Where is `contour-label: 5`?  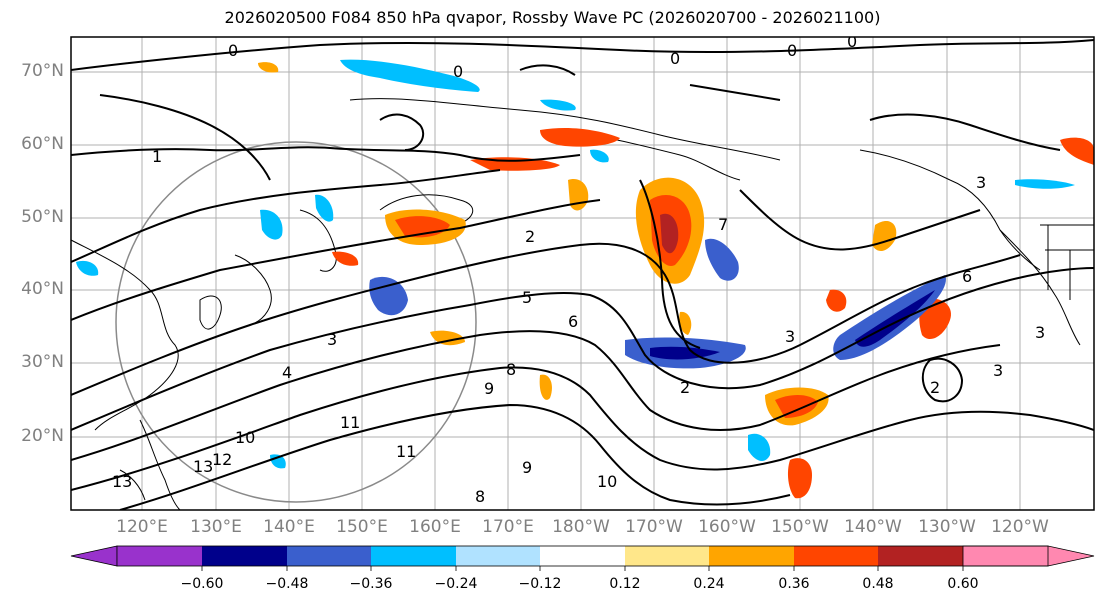
contour-label: 5 is located at coordinates (527, 297).